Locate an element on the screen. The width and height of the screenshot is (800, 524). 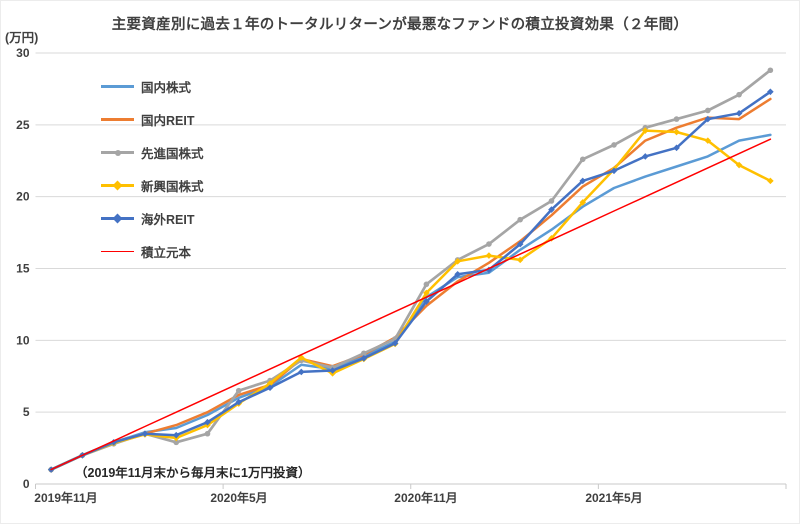
legend-label: 新興国株式 is located at coordinates (172, 187).